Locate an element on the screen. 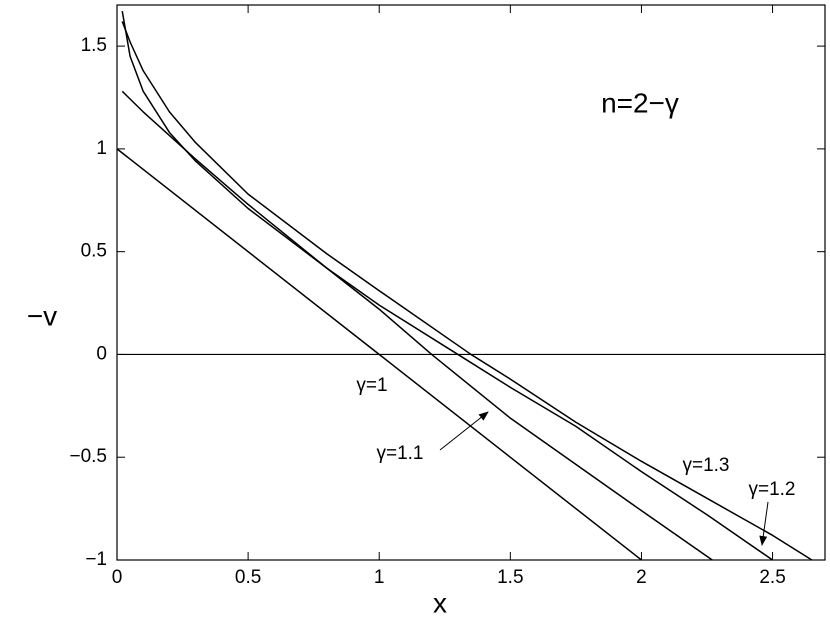 The image size is (830, 627). y-tick-label: −1 is located at coordinates (96, 559).